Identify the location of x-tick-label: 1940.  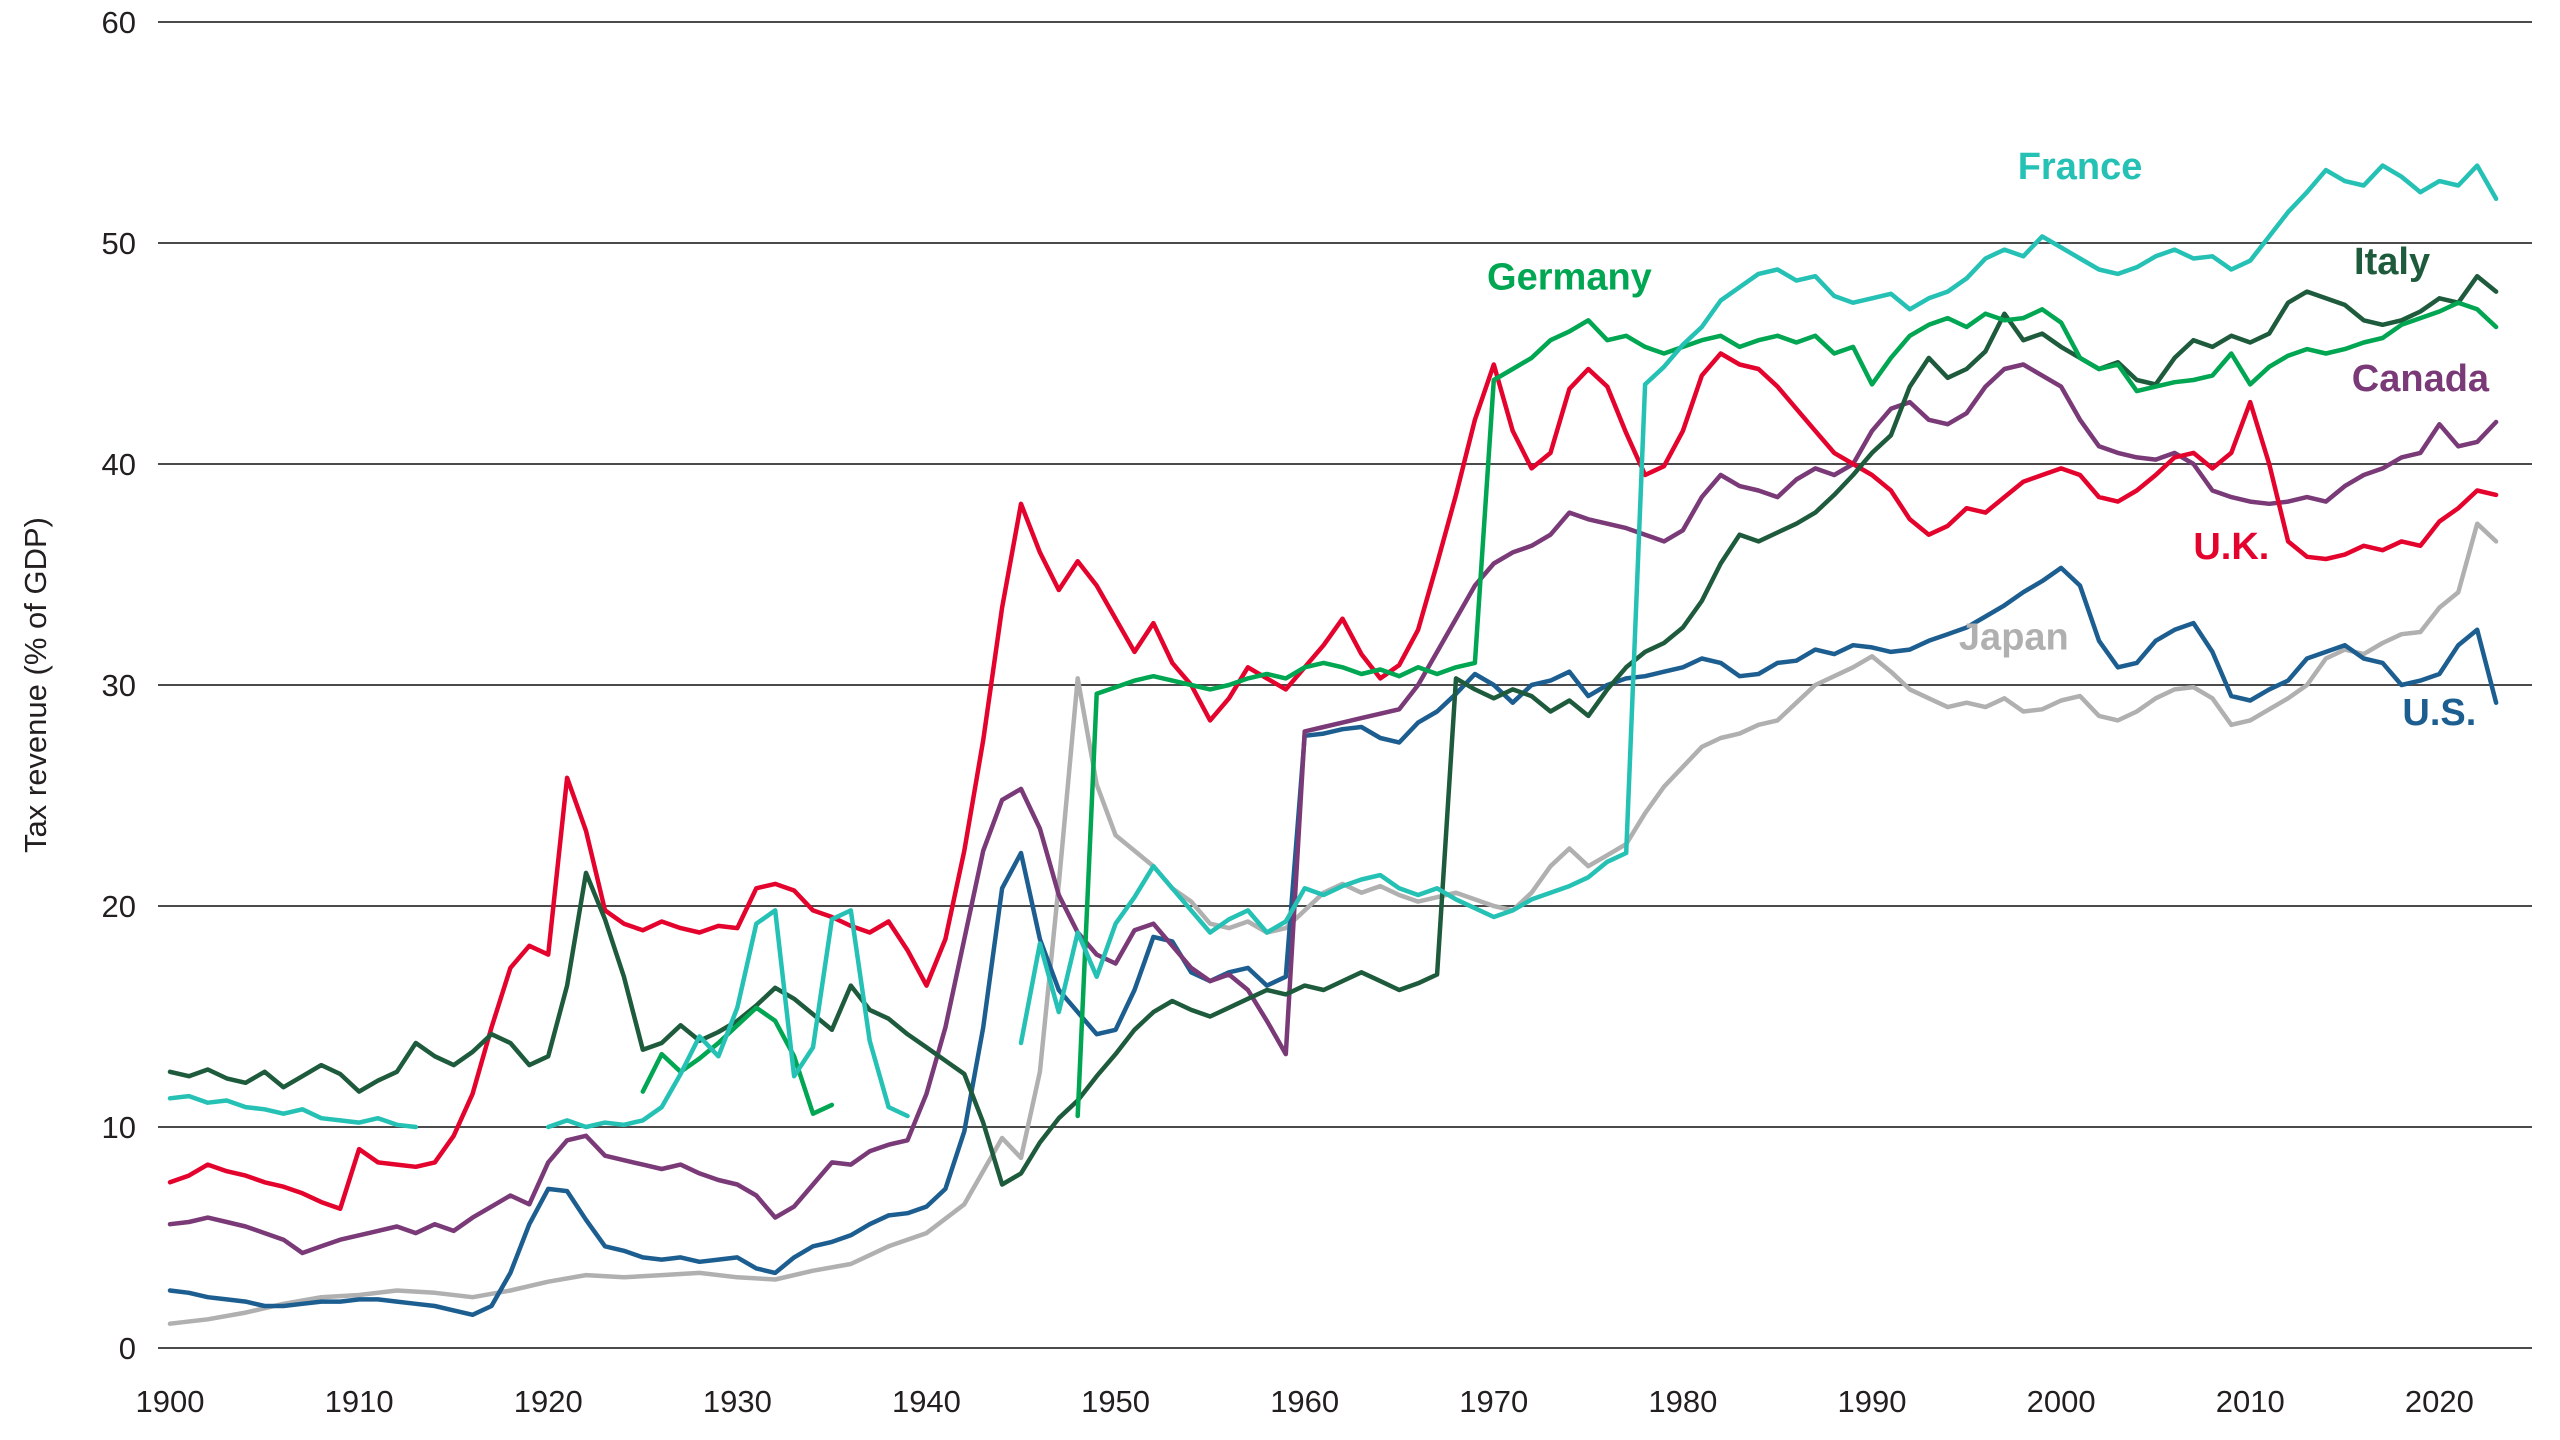
(926, 1401).